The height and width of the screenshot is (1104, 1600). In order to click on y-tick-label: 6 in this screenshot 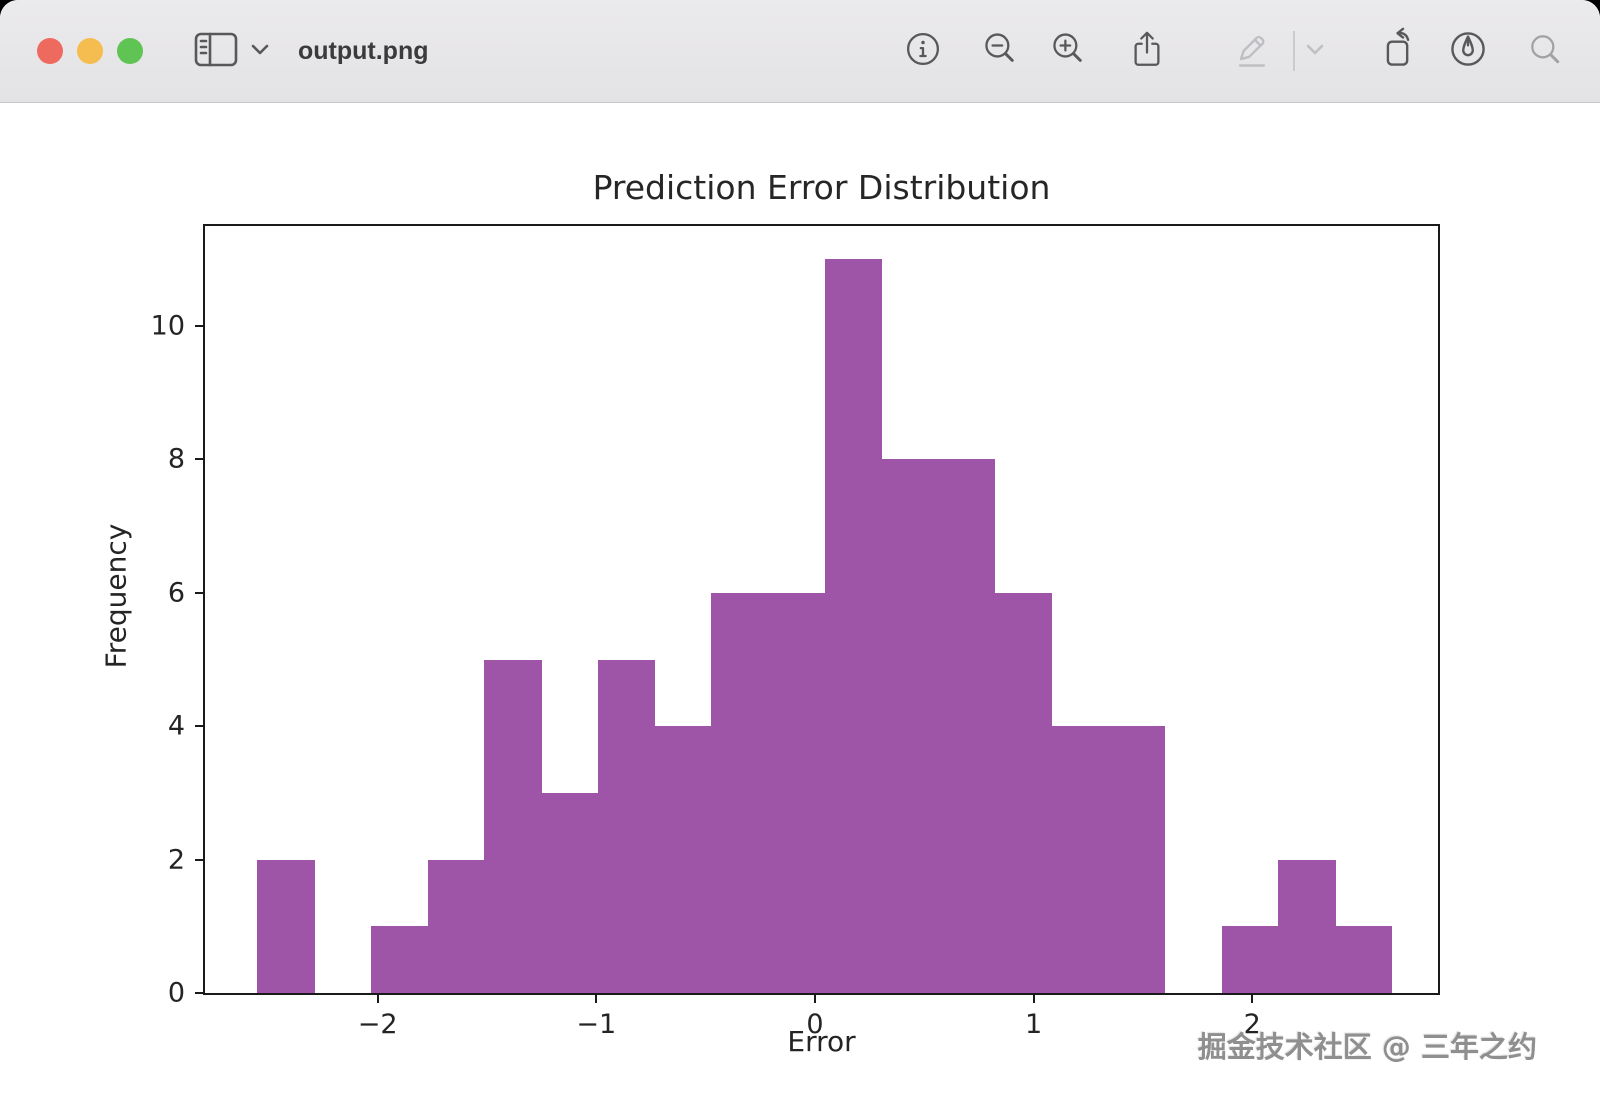, I will do `click(176, 593)`.